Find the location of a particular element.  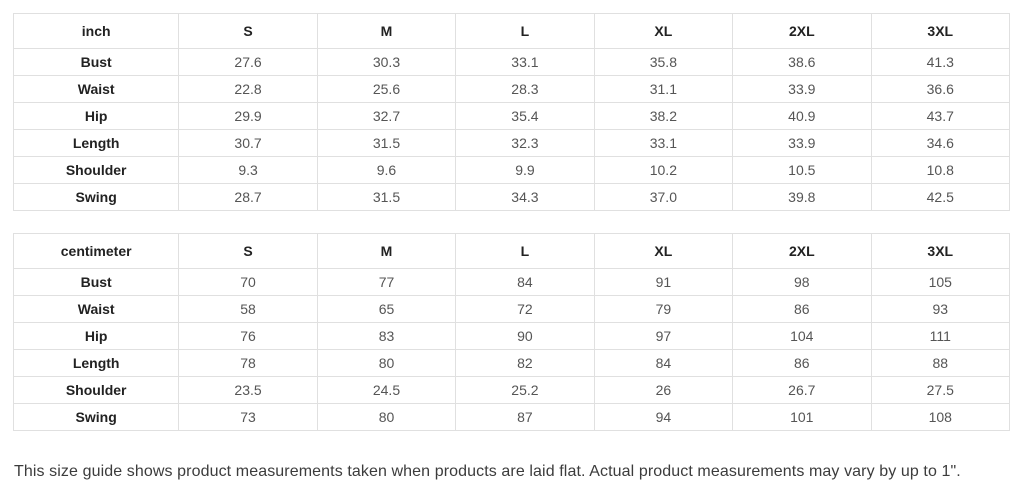

measure-value: 82 is located at coordinates (525, 363).